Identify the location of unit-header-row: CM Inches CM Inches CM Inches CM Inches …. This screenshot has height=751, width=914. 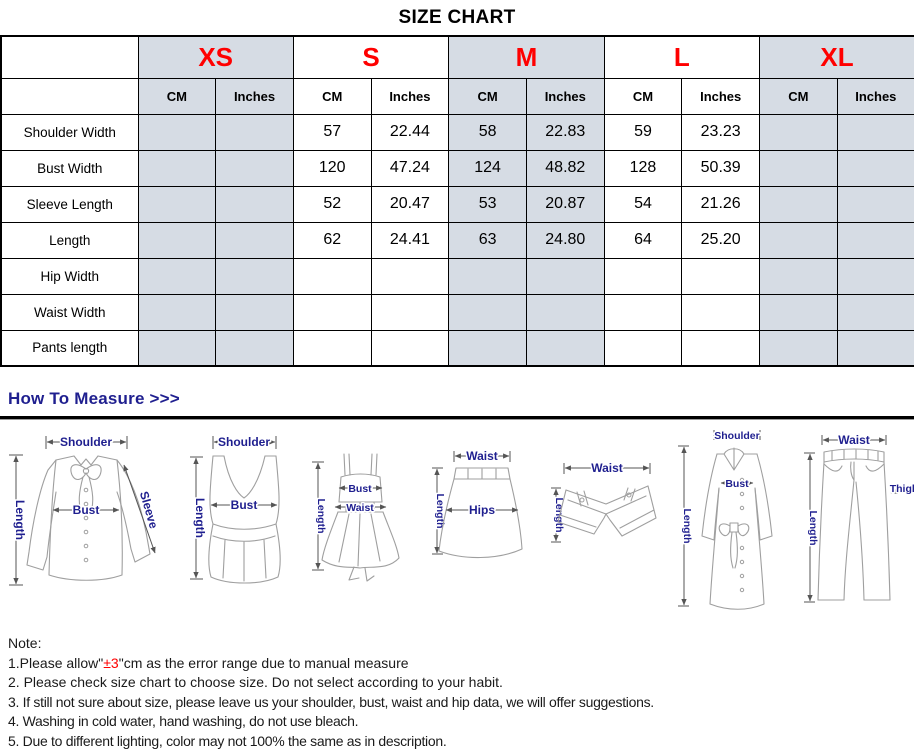
(457, 96).